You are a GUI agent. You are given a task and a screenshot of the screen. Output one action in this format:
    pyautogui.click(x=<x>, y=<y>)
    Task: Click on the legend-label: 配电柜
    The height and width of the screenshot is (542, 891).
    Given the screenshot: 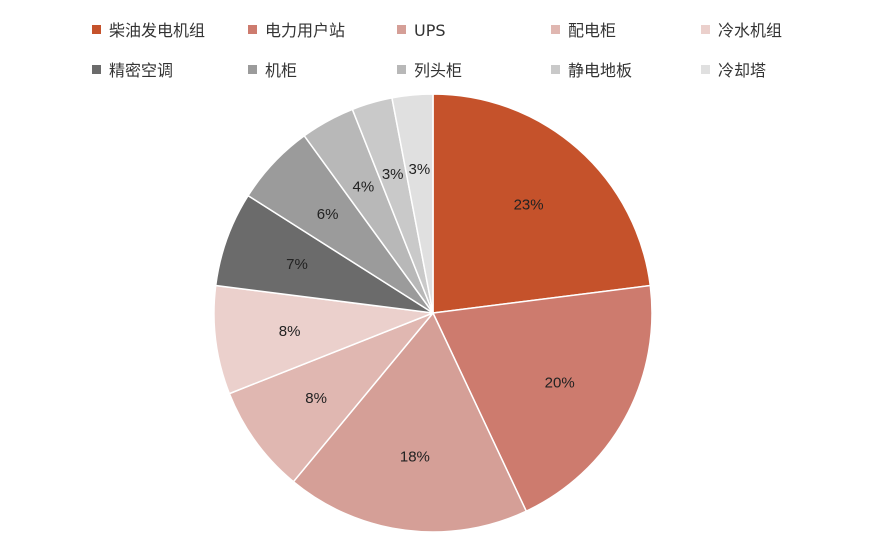 What is the action you would take?
    pyautogui.click(x=592, y=30)
    